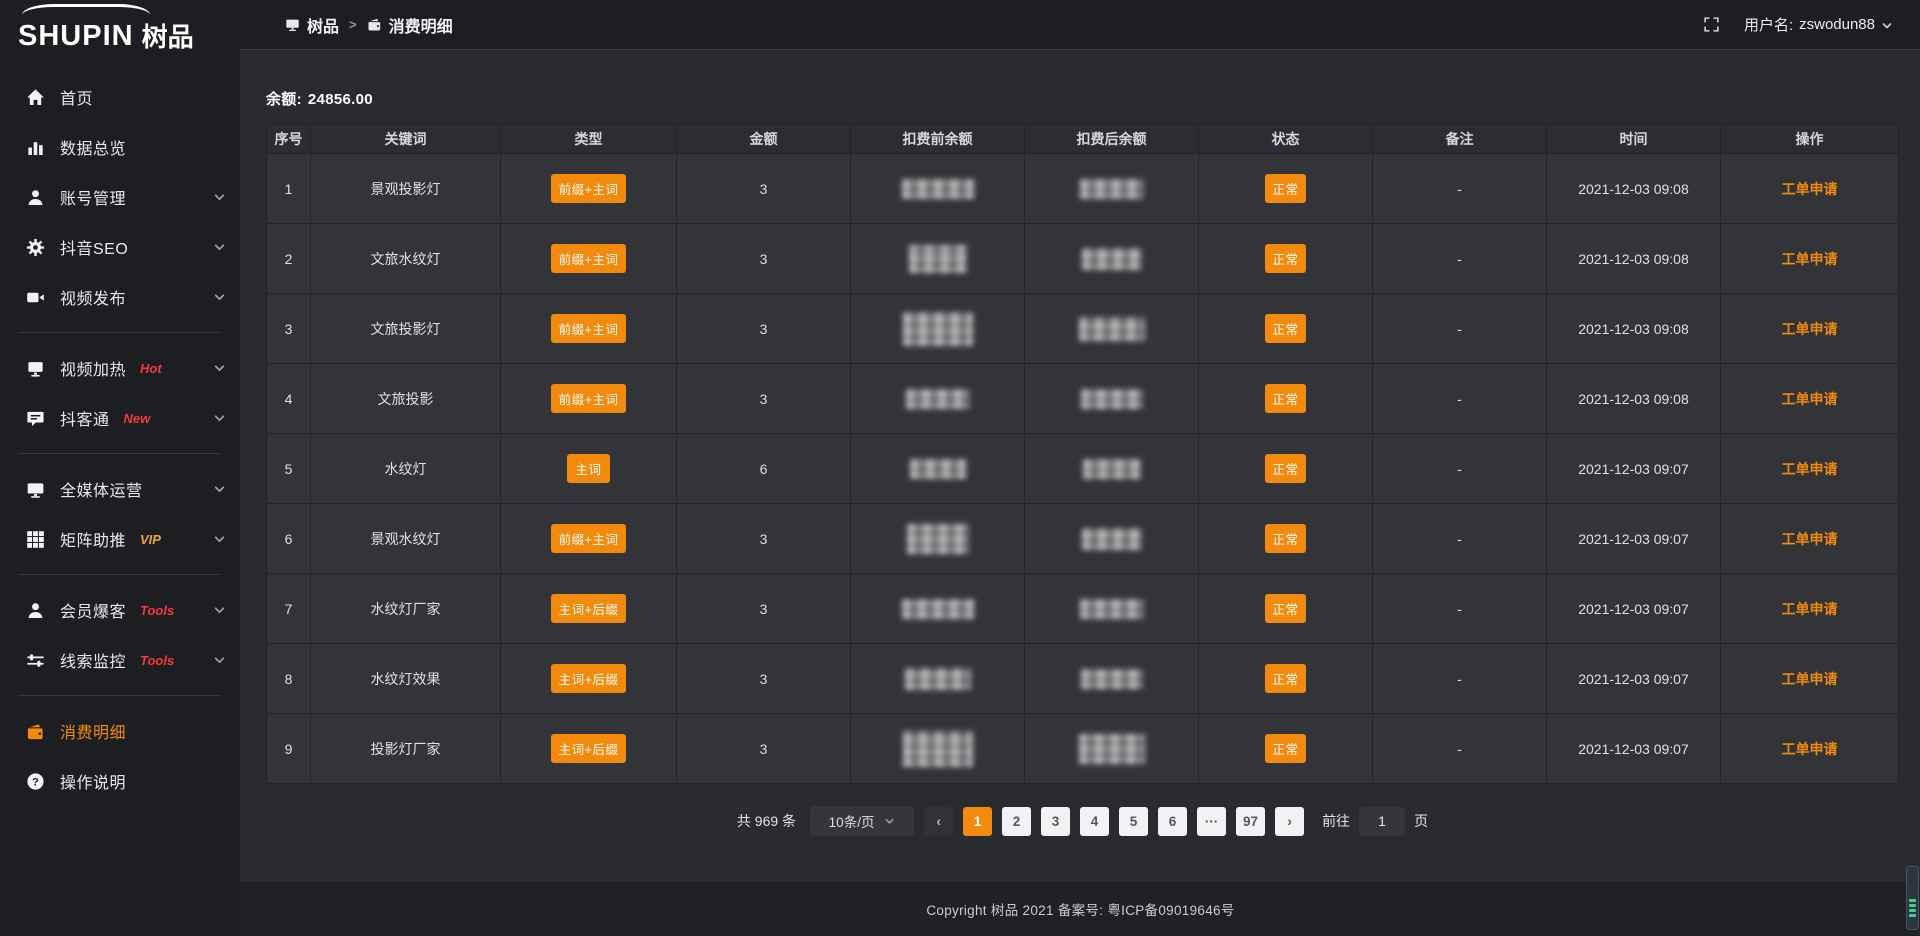 This screenshot has width=1920, height=936. I want to click on app-logo: SHUPIN 树品, so click(120, 31).